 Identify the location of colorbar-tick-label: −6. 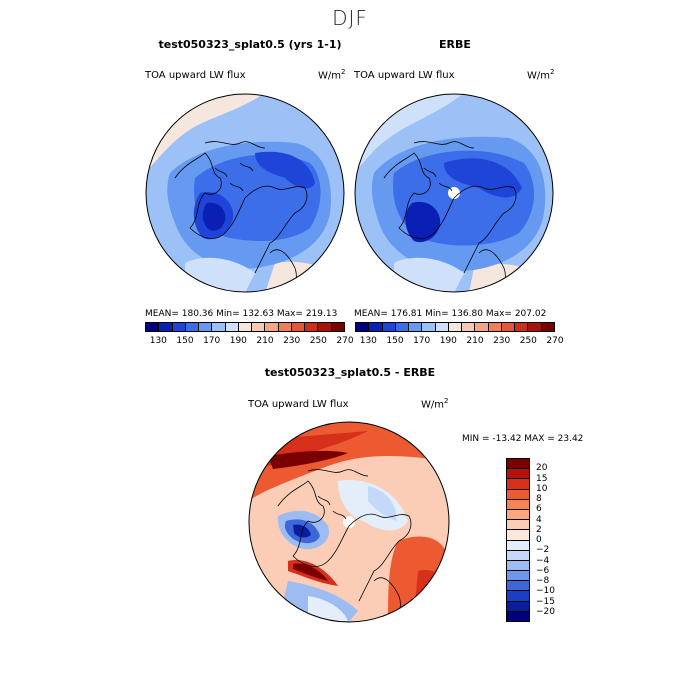
(543, 570).